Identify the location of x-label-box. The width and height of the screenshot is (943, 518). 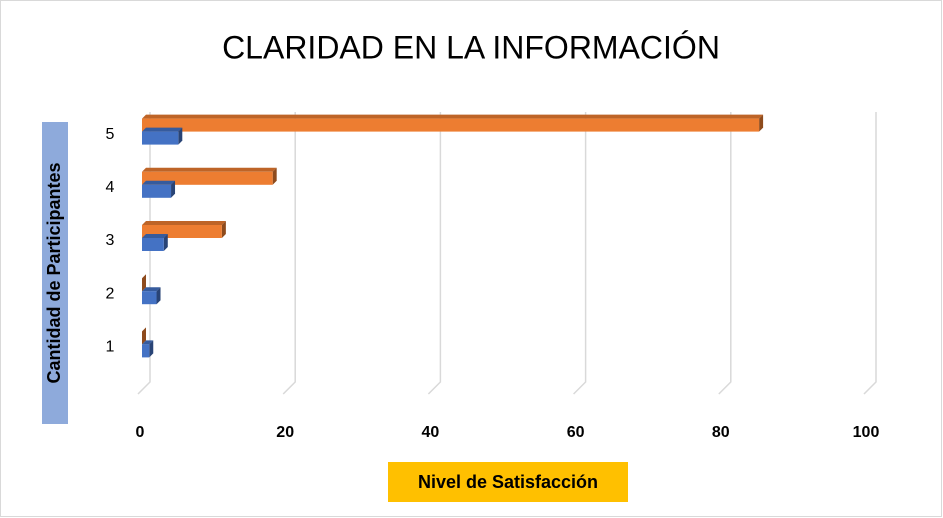
(508, 482).